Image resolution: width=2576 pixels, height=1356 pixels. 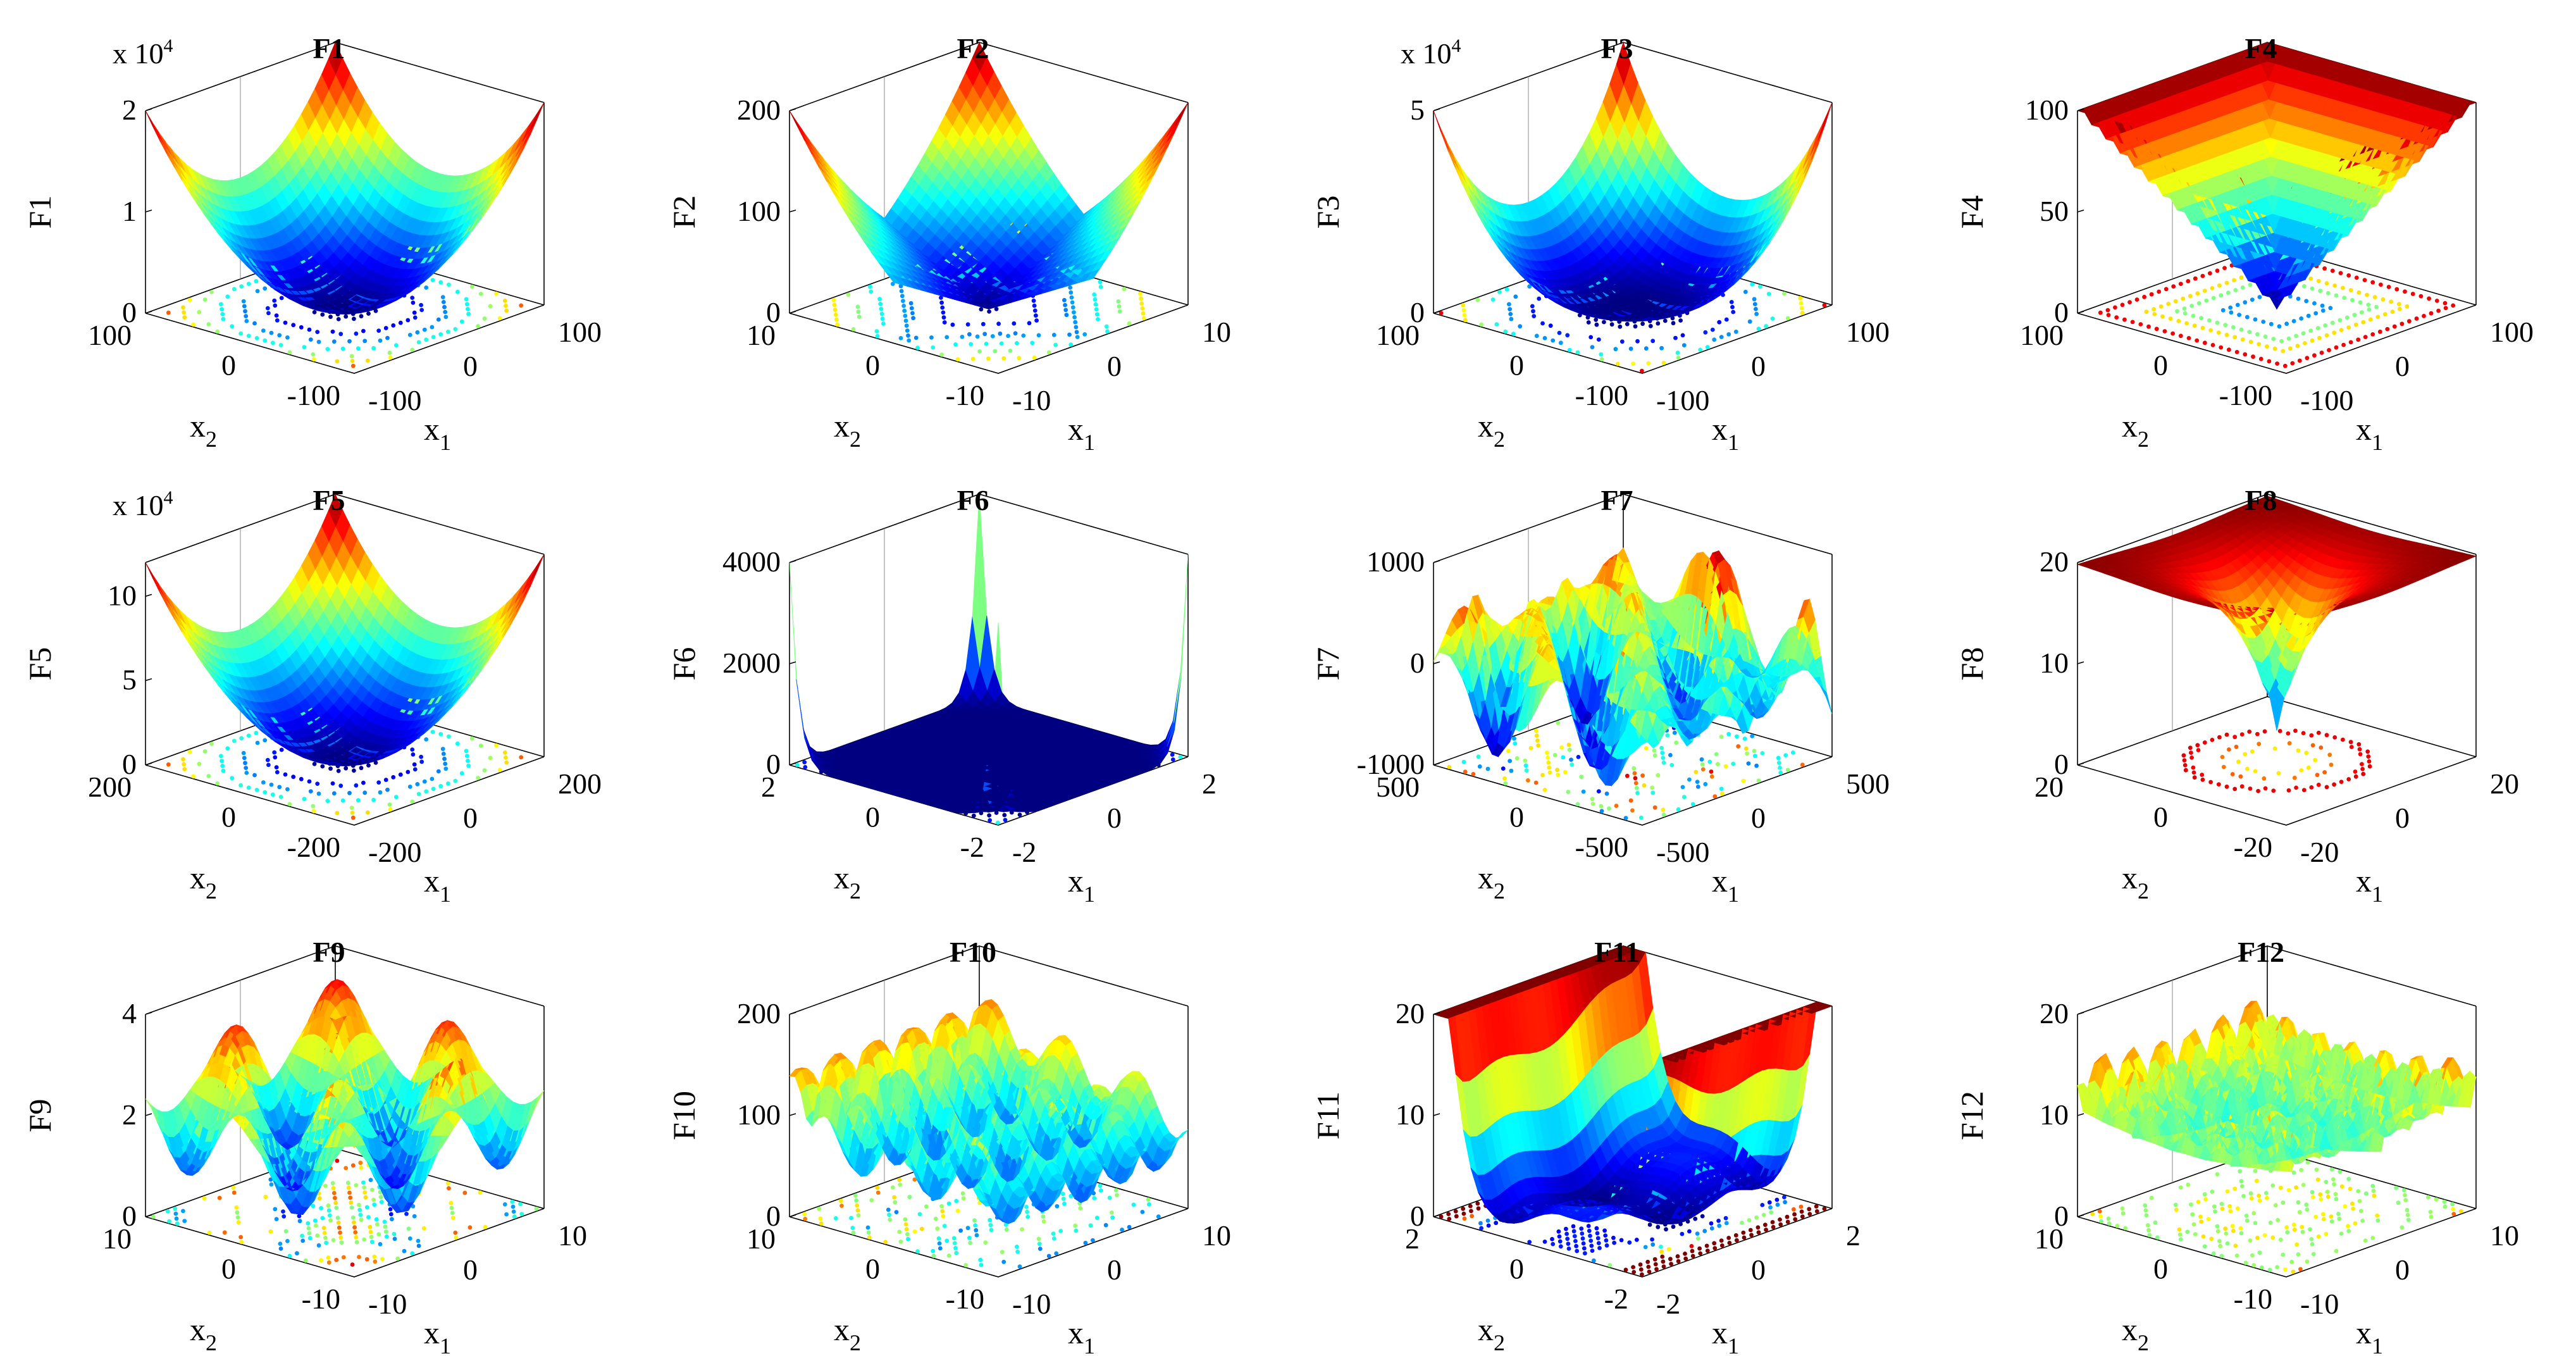 What do you see at coordinates (2403, 366) in the screenshot?
I see `x-tick-label: 0` at bounding box center [2403, 366].